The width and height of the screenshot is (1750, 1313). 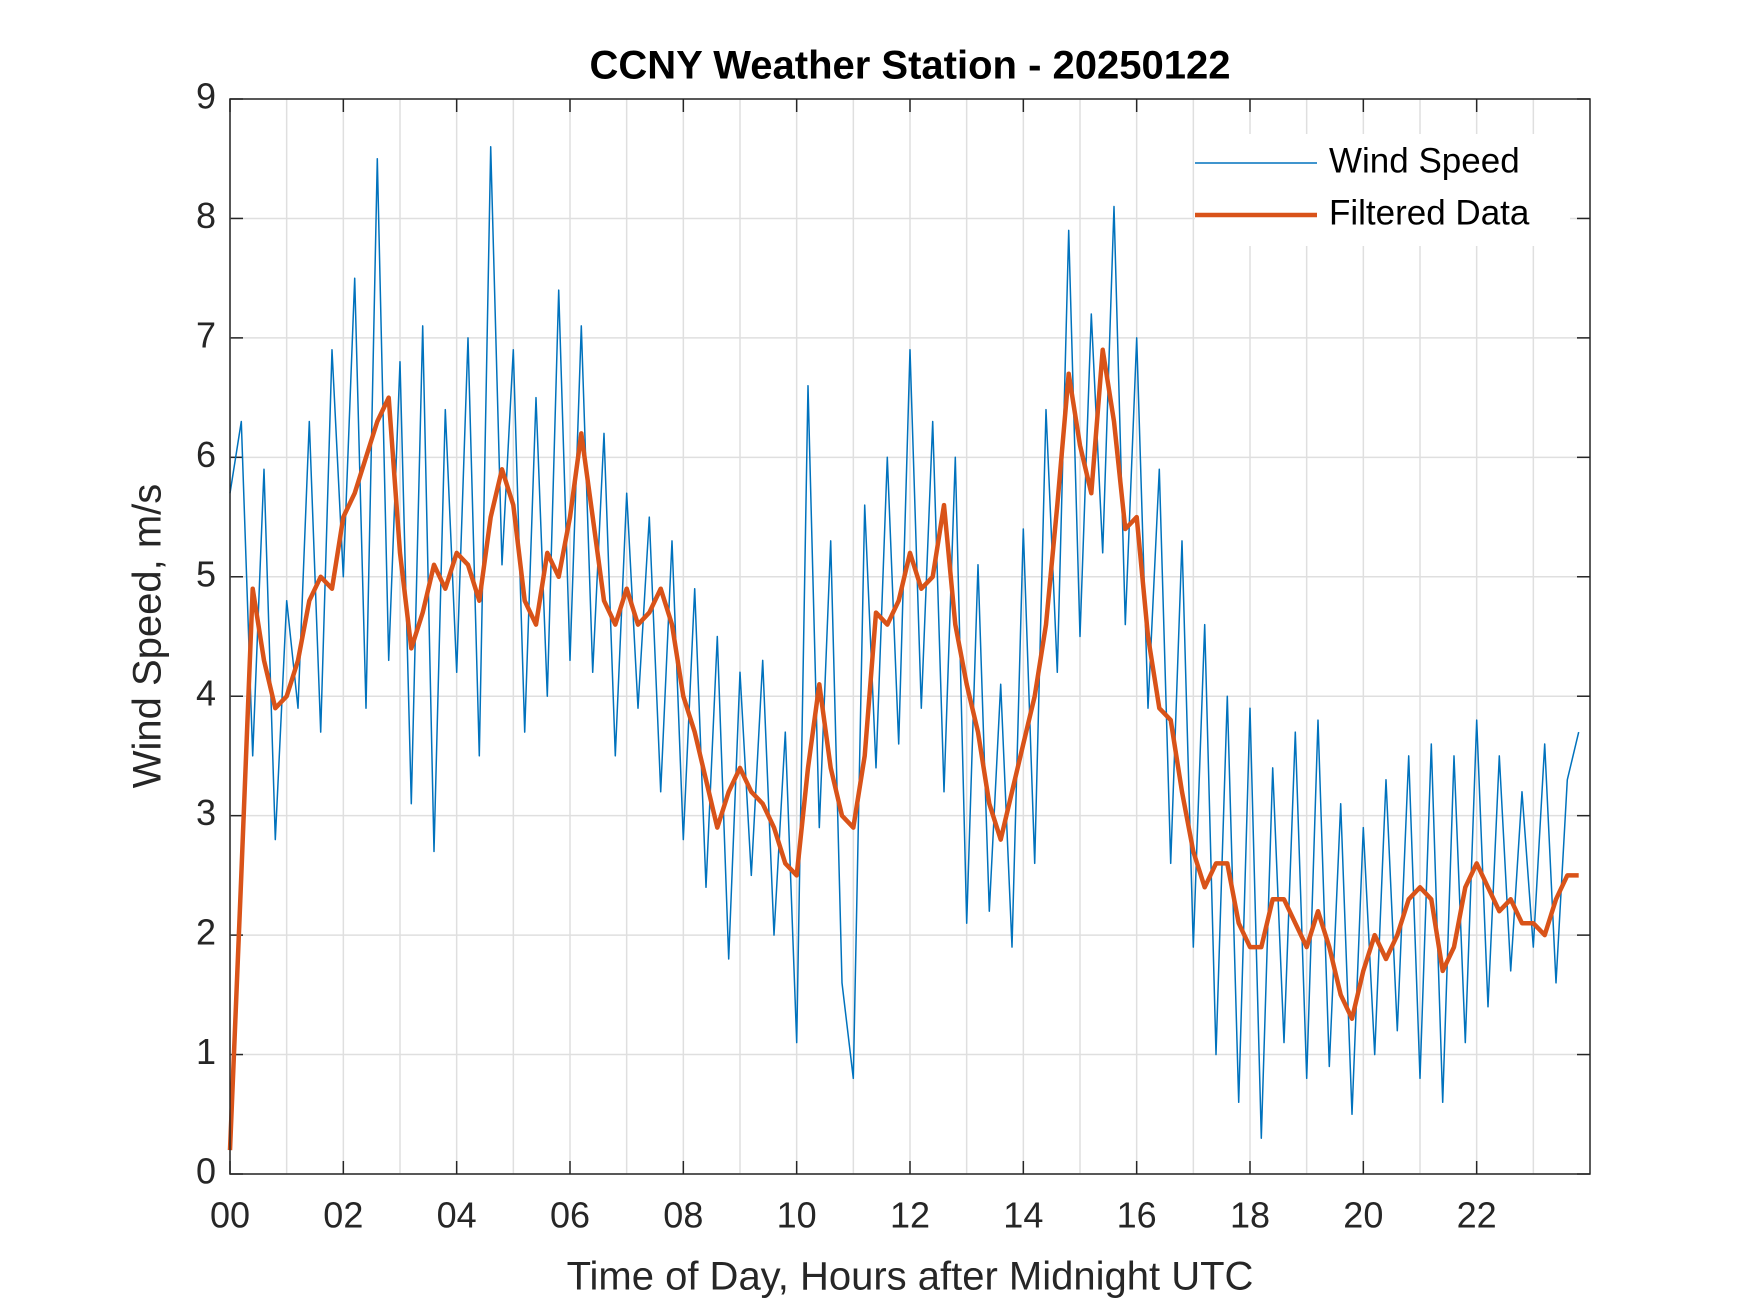 What do you see at coordinates (206, 812) in the screenshot?
I see `y-tick-label: 3` at bounding box center [206, 812].